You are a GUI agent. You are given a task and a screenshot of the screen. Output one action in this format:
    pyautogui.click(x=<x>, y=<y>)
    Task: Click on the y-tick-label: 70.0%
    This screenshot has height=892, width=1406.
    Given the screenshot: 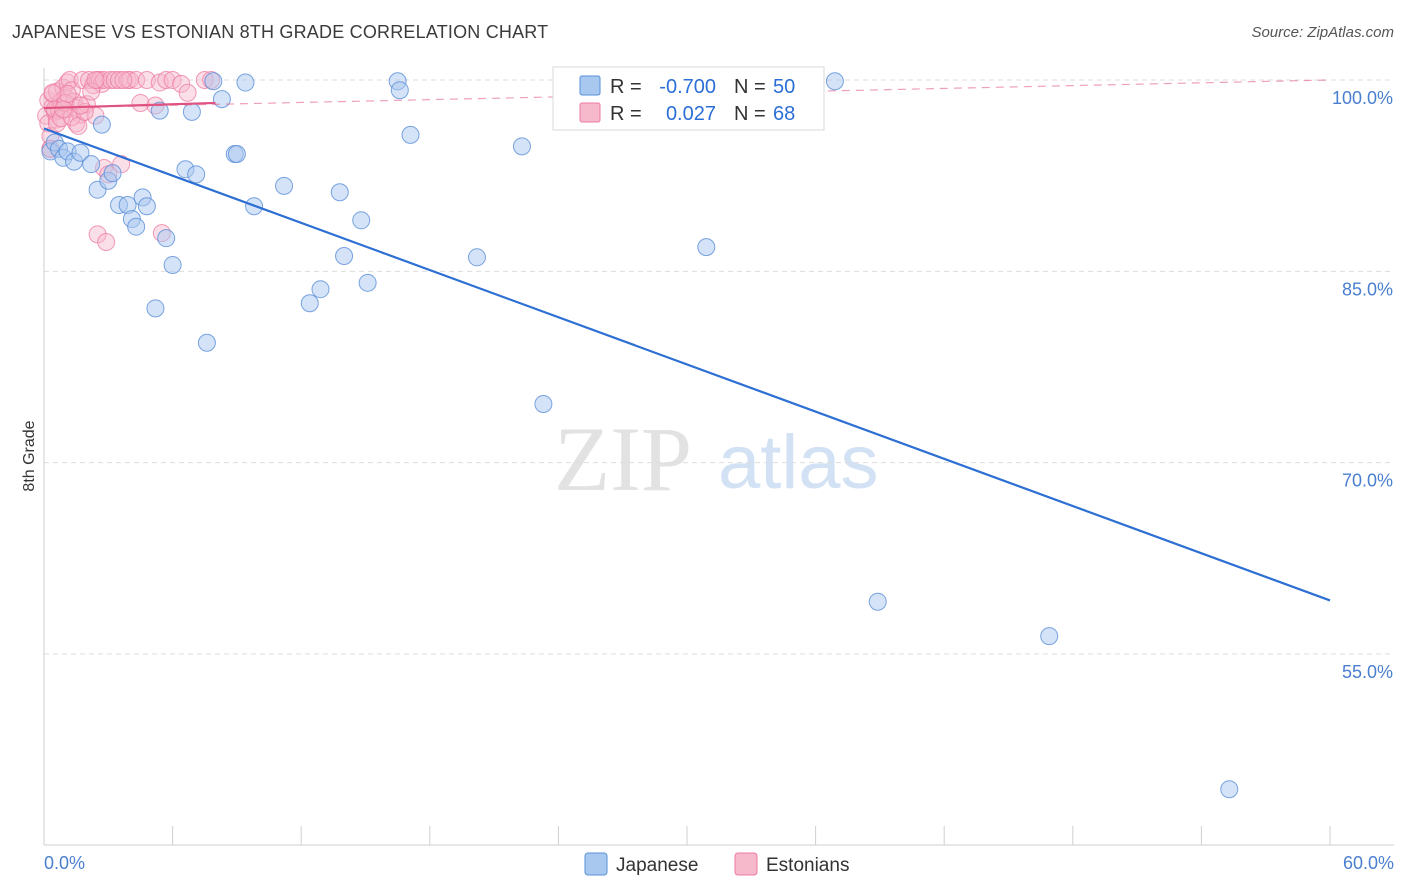 What is the action you would take?
    pyautogui.click(x=1367, y=481)
    